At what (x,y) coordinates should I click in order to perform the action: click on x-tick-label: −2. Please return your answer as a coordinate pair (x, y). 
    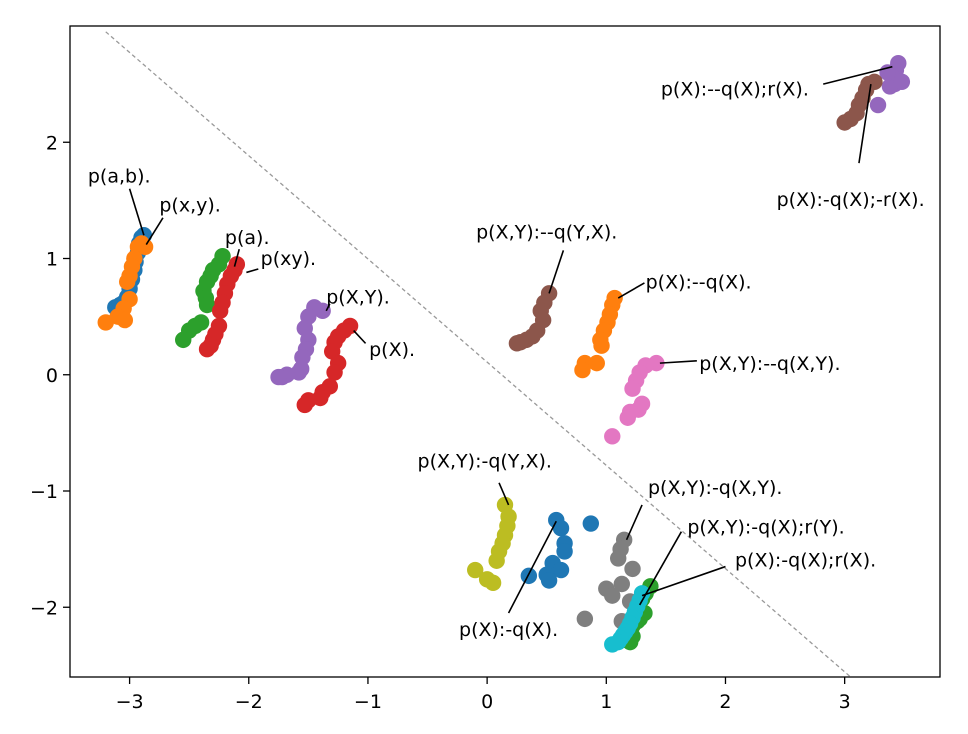
    Looking at the image, I should click on (249, 702).